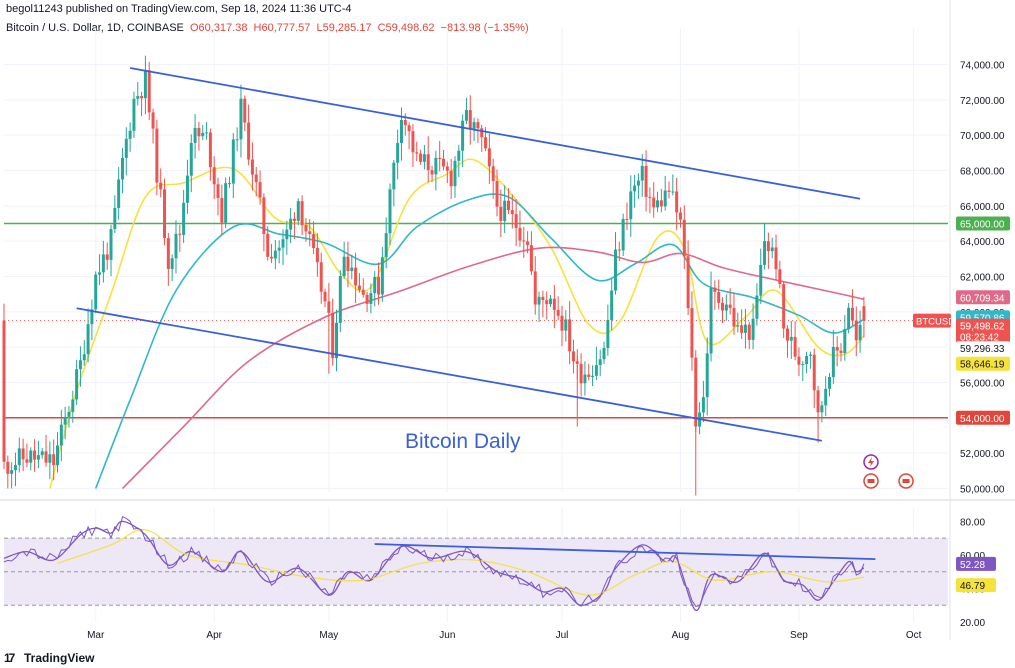 The height and width of the screenshot is (668, 1015). Describe the element at coordinates (344, 28) in the screenshot. I see `ohlc-low: L59,285.17` at that location.